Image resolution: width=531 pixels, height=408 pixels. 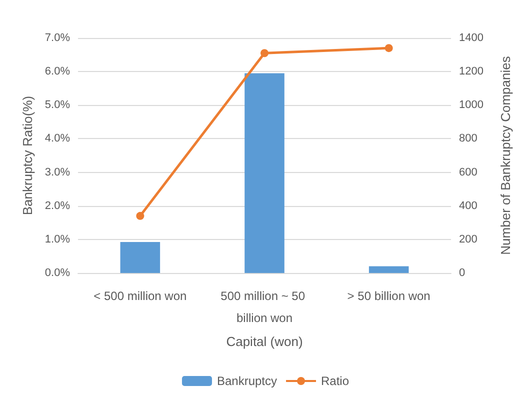 I want to click on legend-label: Bankruptcy, so click(x=247, y=381).